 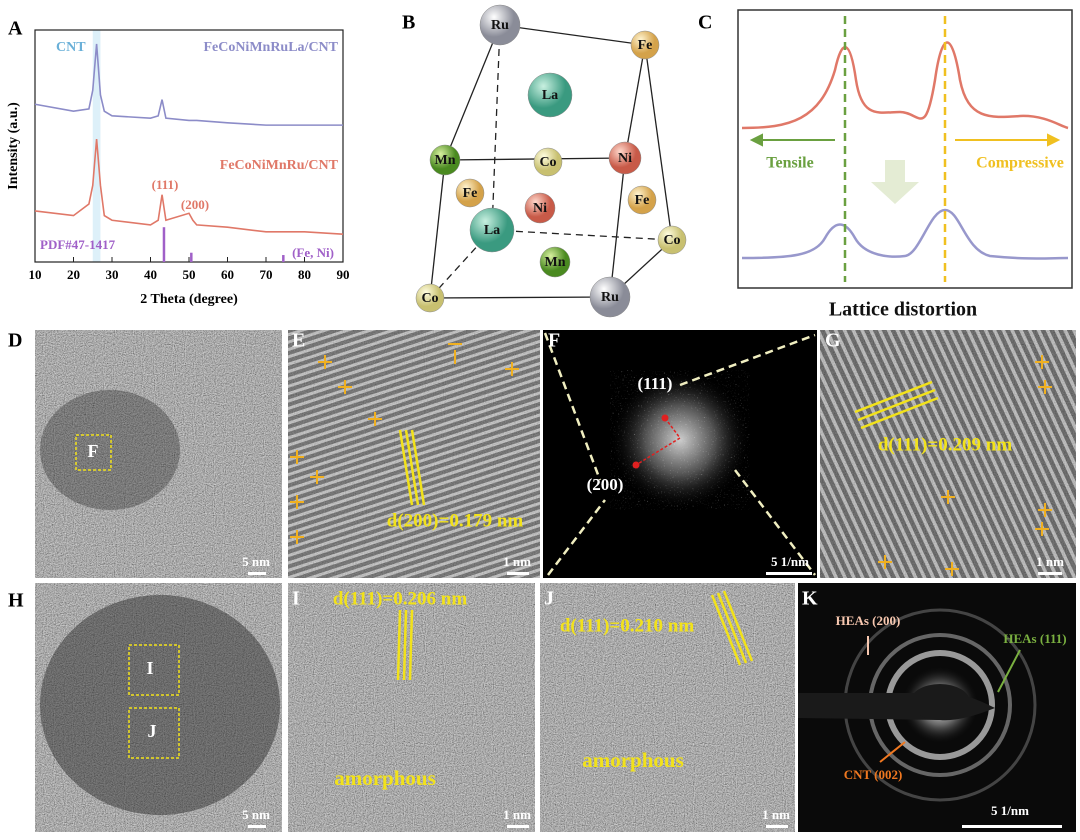 What do you see at coordinates (279, 165) in the screenshot?
I see `series-label: FeCoNiMnRu/CNT` at bounding box center [279, 165].